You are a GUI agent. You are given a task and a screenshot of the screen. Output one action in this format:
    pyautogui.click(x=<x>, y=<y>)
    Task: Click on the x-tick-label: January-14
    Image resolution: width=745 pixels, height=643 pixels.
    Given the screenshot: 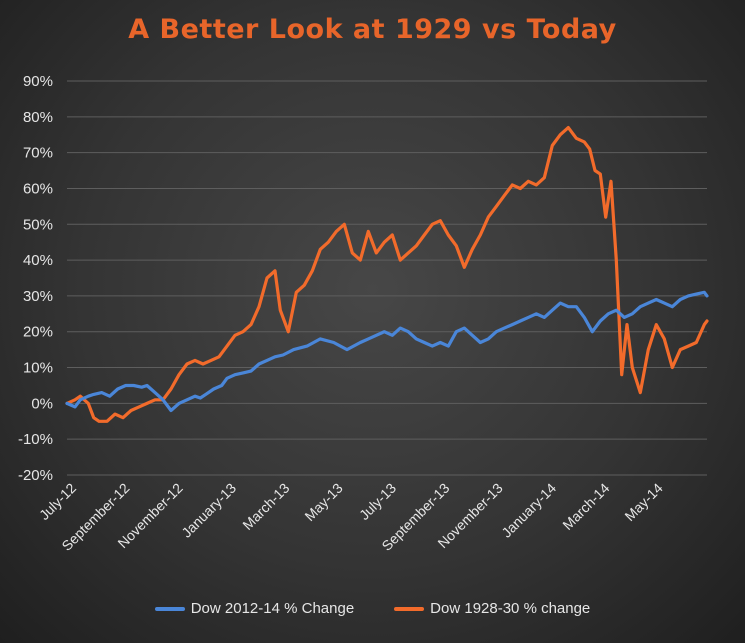 What is the action you would take?
    pyautogui.click(x=528, y=510)
    